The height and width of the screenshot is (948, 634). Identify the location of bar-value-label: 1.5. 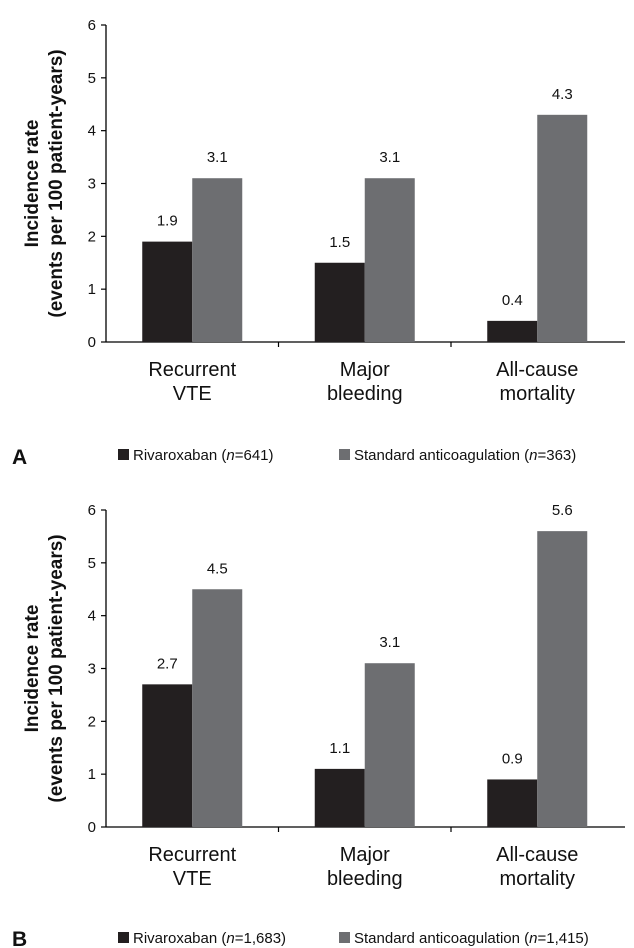
(339, 242).